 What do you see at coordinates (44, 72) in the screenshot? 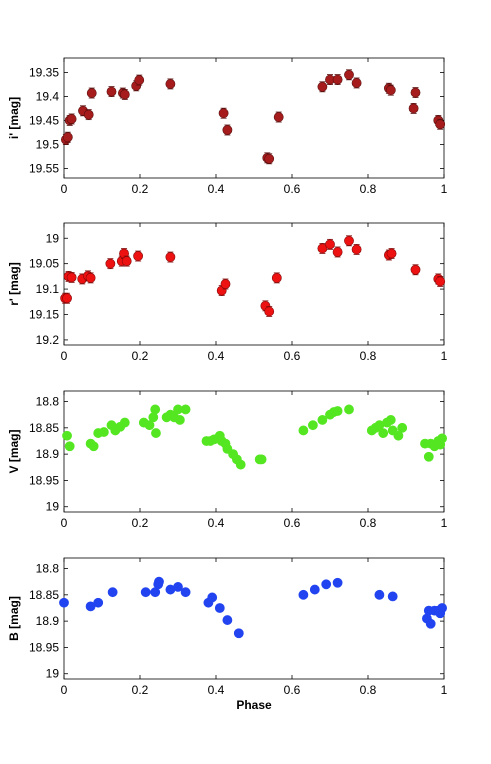
I see `y-tick-label: 19.35` at bounding box center [44, 72].